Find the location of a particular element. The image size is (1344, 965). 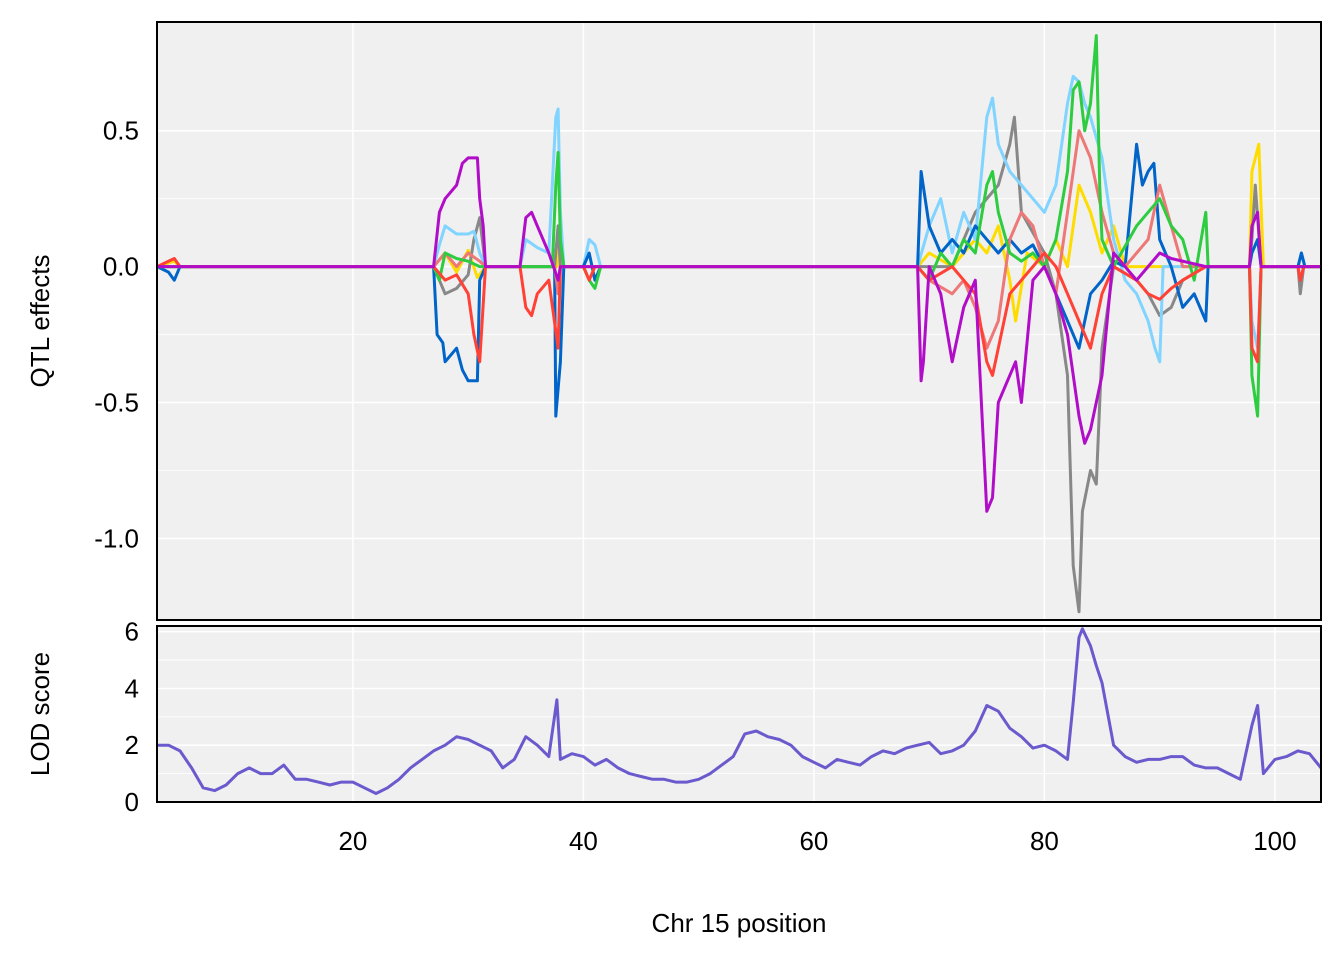

series-line is located at coordinates (739, 314).